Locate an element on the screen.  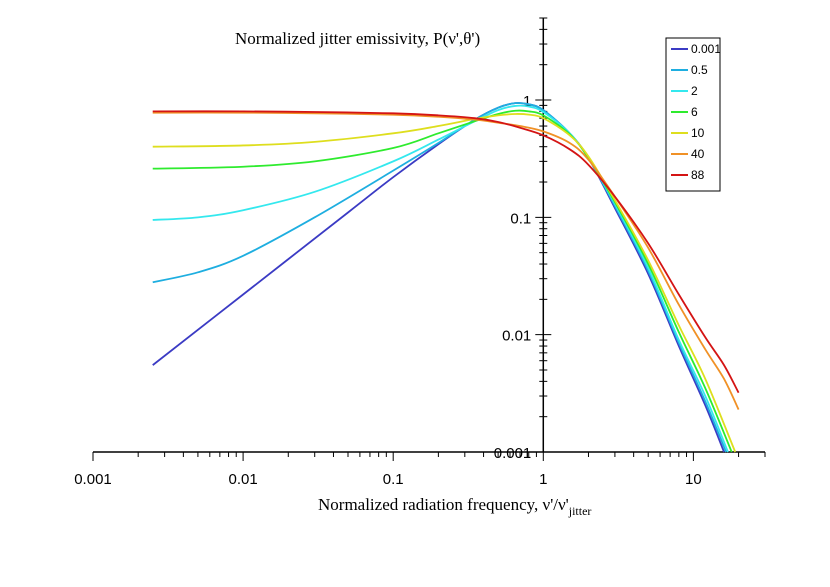
x-tick-label: 0.01 is located at coordinates (242, 479).